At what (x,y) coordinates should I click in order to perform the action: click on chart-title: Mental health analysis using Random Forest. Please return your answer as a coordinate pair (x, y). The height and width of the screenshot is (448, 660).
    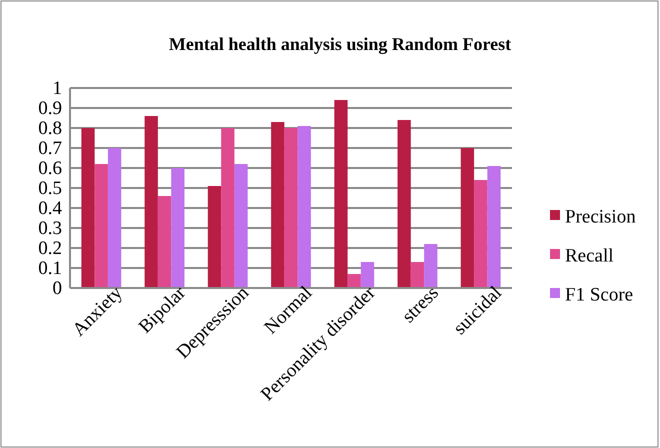
    Looking at the image, I should click on (340, 44).